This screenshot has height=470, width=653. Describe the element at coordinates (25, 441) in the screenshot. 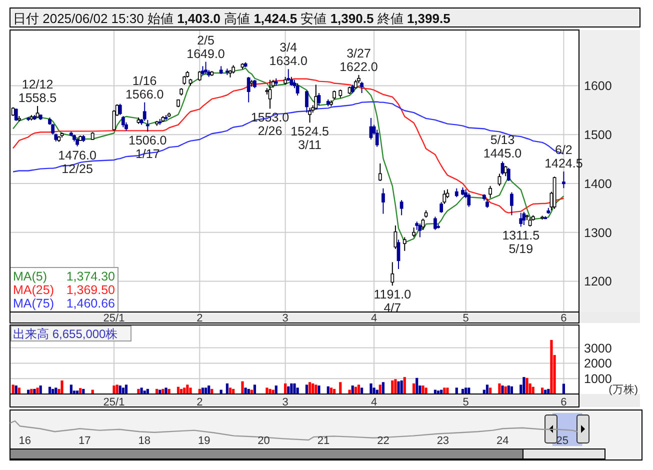

I see `x-tick-label: 16` at that location.